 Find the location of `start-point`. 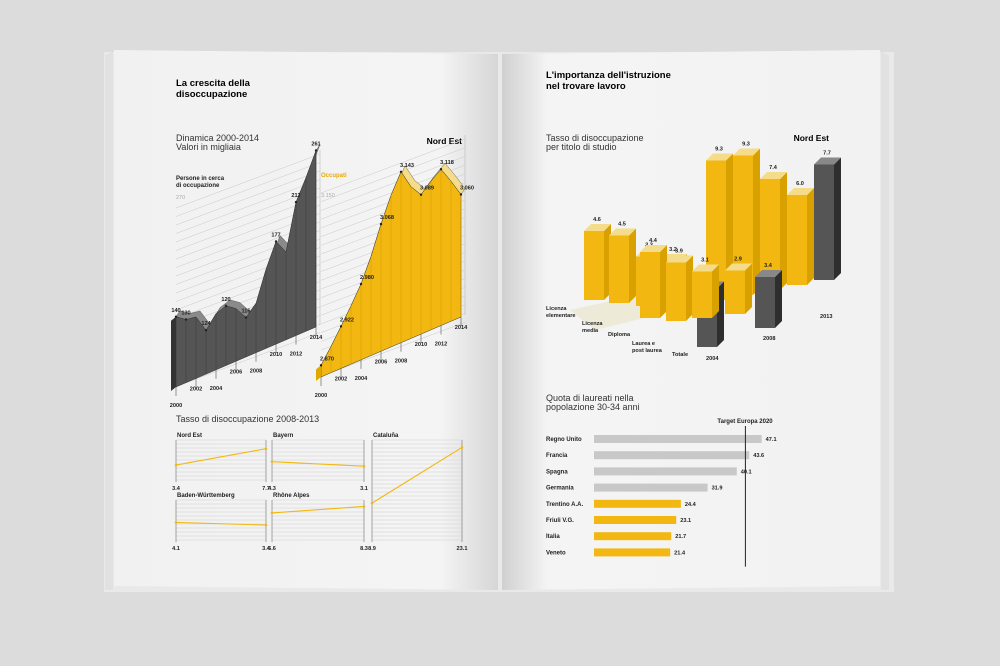

start-point is located at coordinates (272, 513).